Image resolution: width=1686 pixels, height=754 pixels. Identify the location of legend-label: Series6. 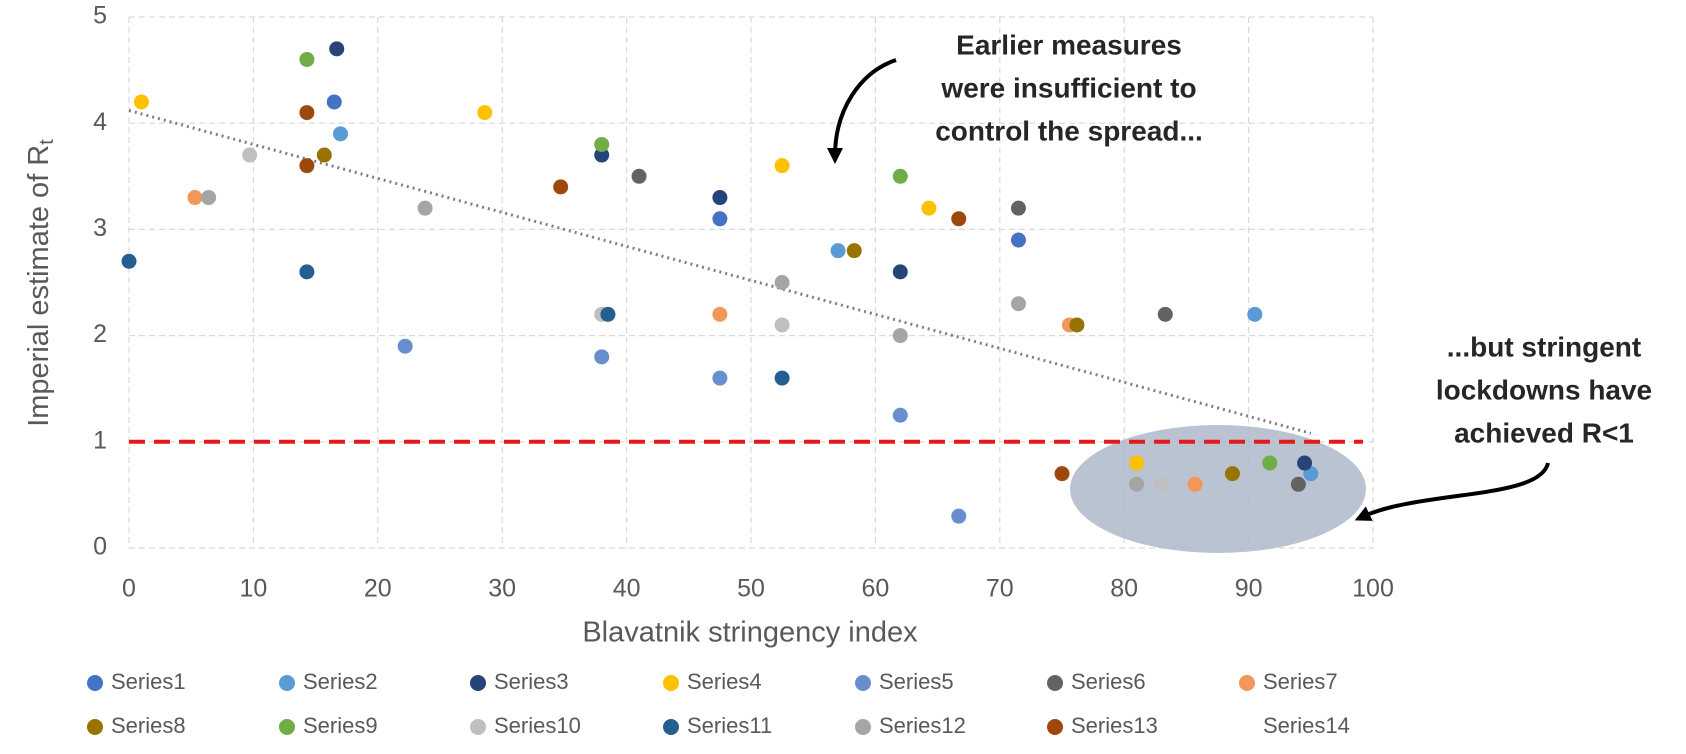
(1108, 681).